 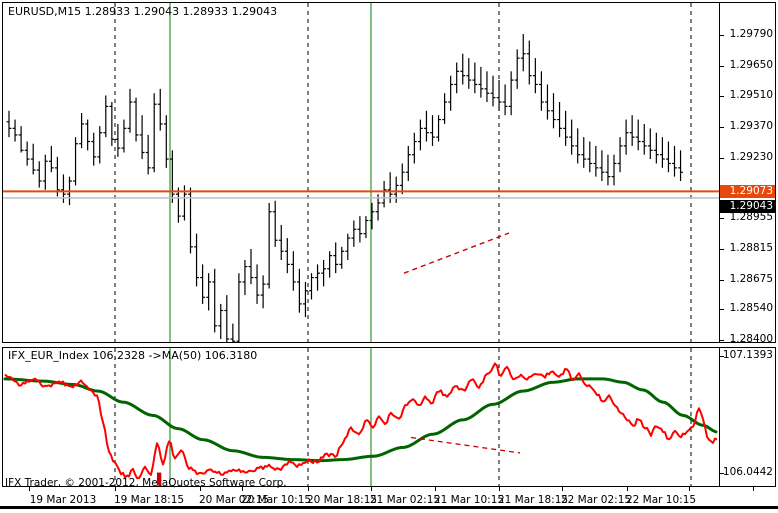 What do you see at coordinates (161, 479) in the screenshot?
I see `brand-logo-icon: ▌` at bounding box center [161, 479].